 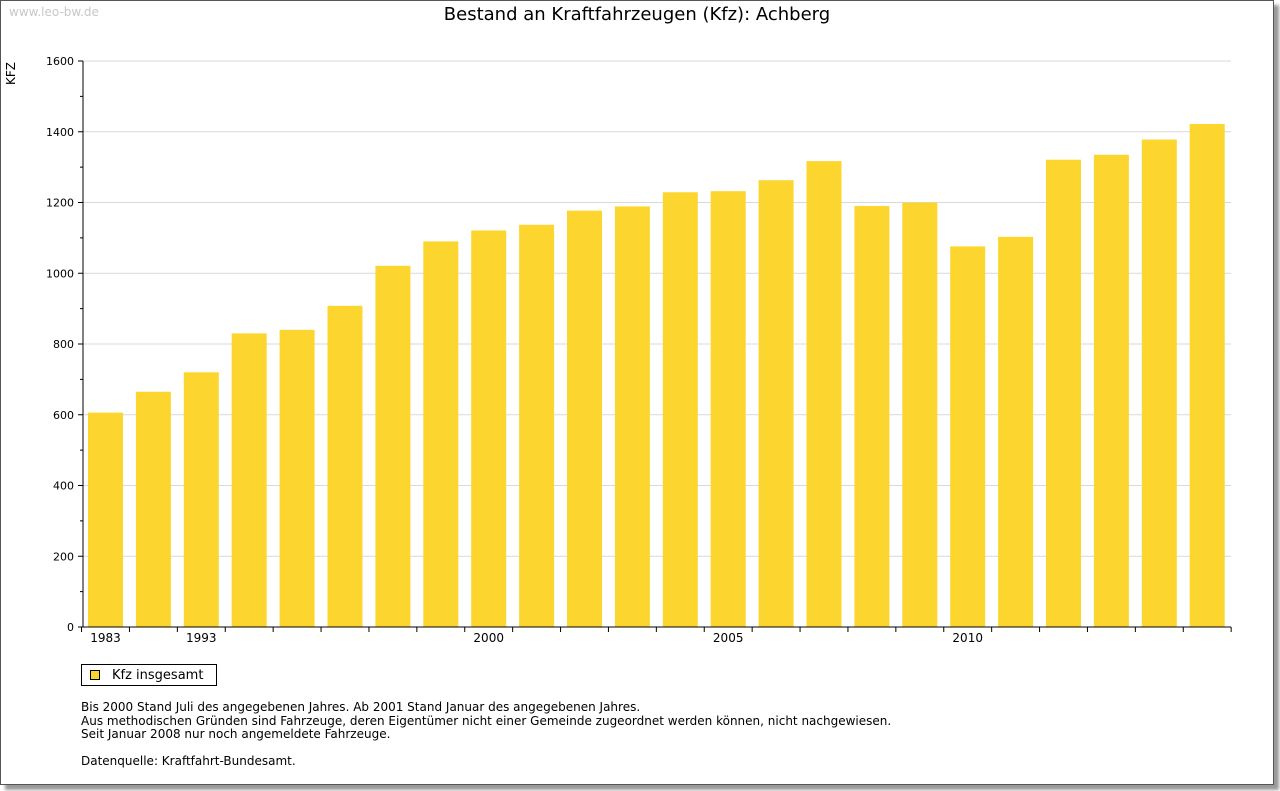 I want to click on bar-2010, so click(x=968, y=437).